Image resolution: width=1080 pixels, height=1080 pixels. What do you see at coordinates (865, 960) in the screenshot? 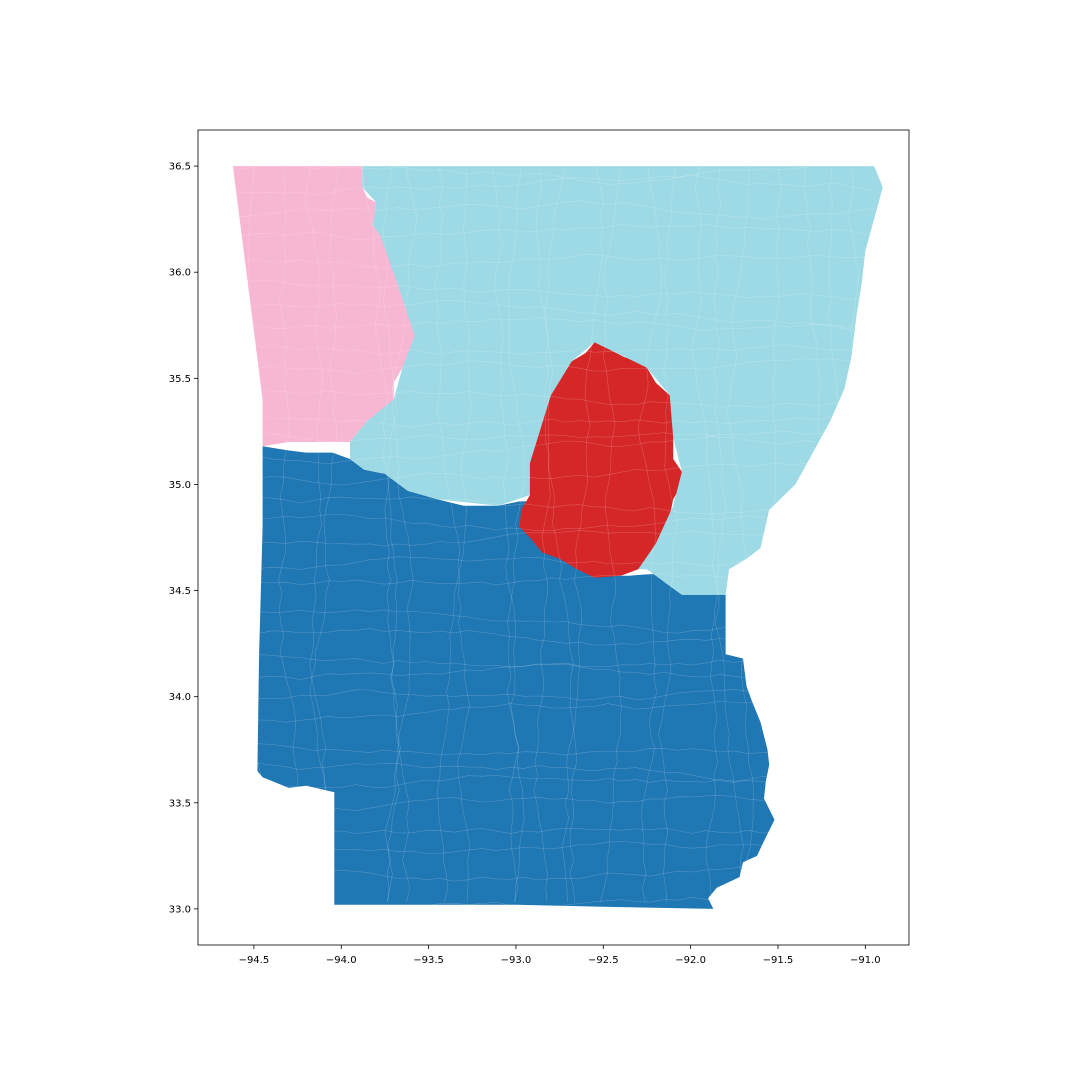
I see `x-tick-label: −91.0` at bounding box center [865, 960].